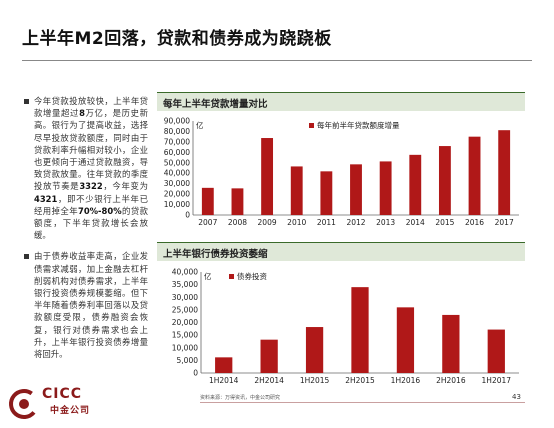 This screenshot has height=428, width=554. Describe the element at coordinates (315, 380) in the screenshot. I see `x-tick-label: 1H2015` at that location.